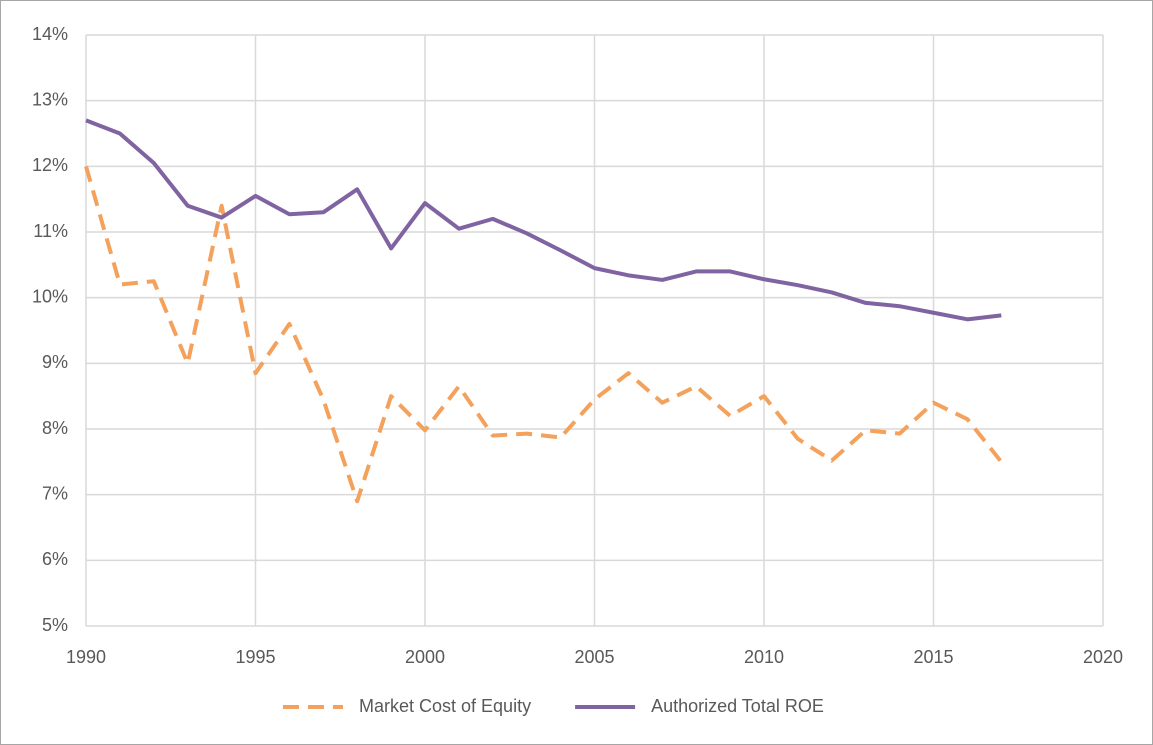 The width and height of the screenshot is (1153, 745). Describe the element at coordinates (50, 34) in the screenshot. I see `y-tick-label: 14%` at that location.